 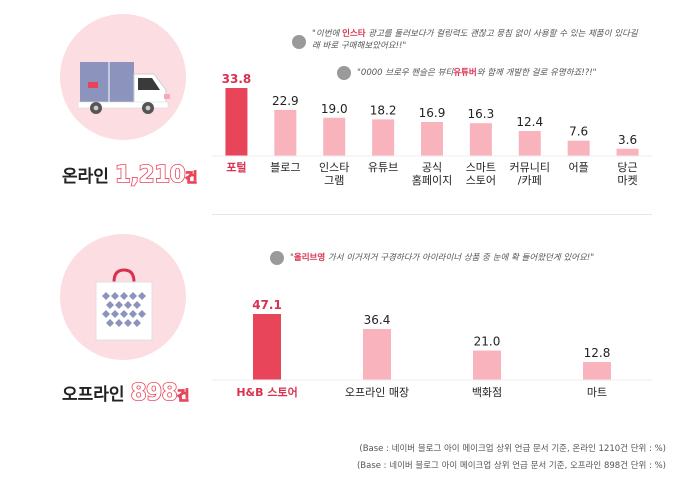 What do you see at coordinates (597, 353) in the screenshot?
I see `value-label: 12.8` at bounding box center [597, 353].